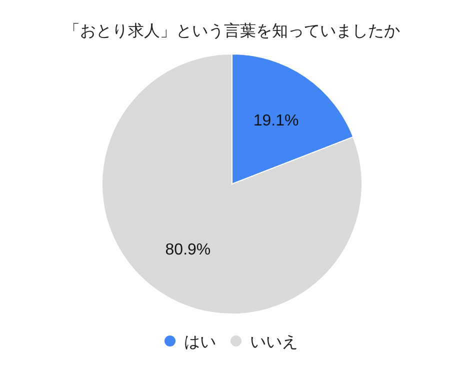 The height and width of the screenshot is (371, 464). What do you see at coordinates (276, 121) in the screenshot?
I see `data-label: 19.1%` at bounding box center [276, 121].